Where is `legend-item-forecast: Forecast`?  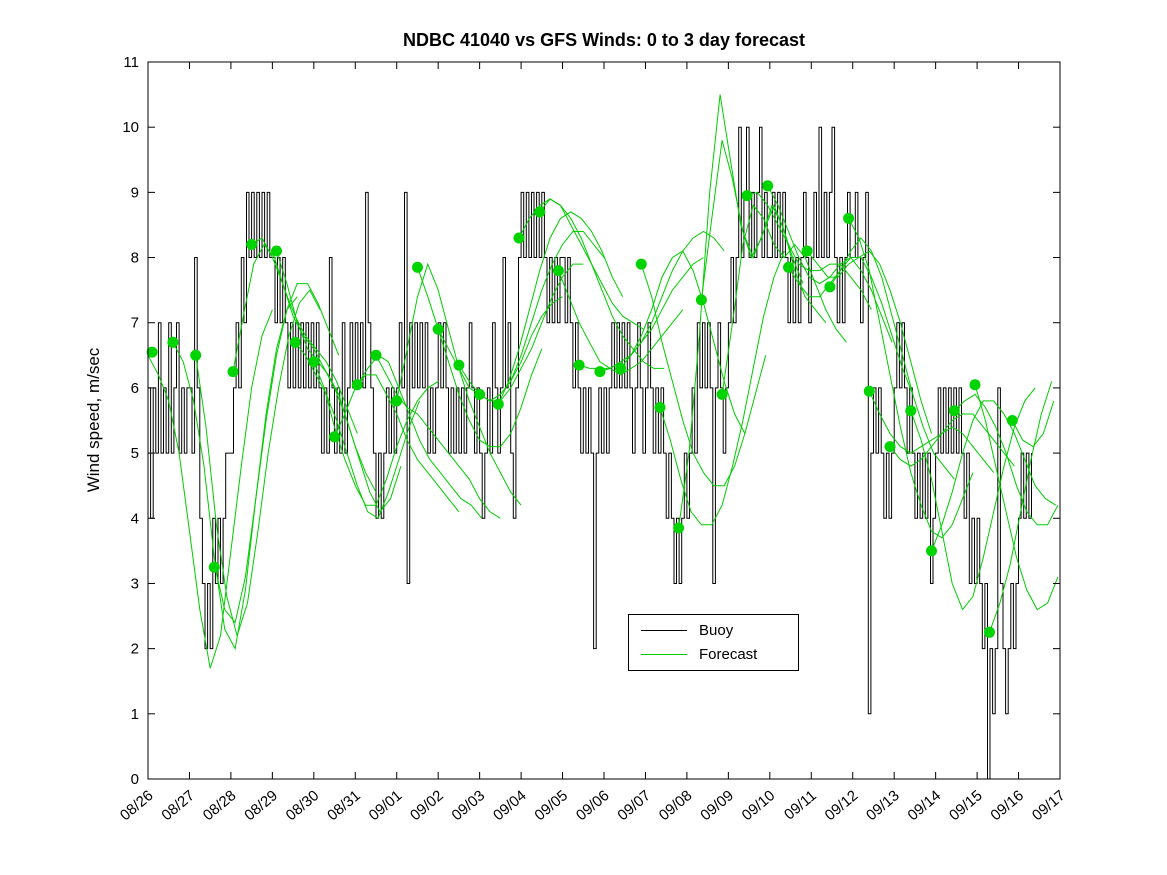
legend-item-forecast: Forecast is located at coordinates (719, 654).